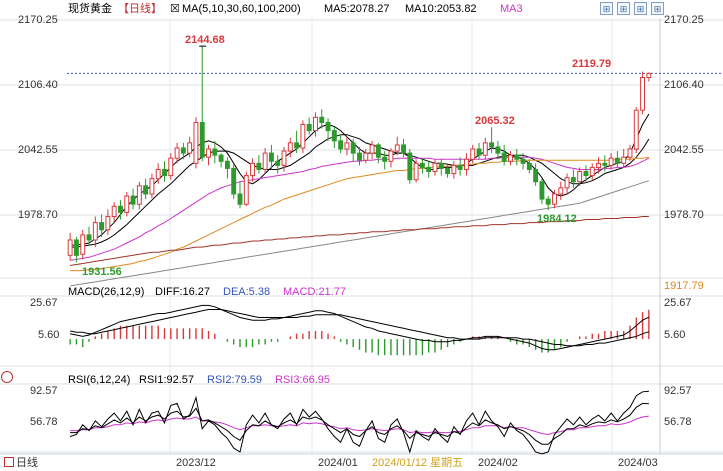  Describe the element at coordinates (338, 463) in the screenshot. I see `date-tick: 2024/01` at that location.